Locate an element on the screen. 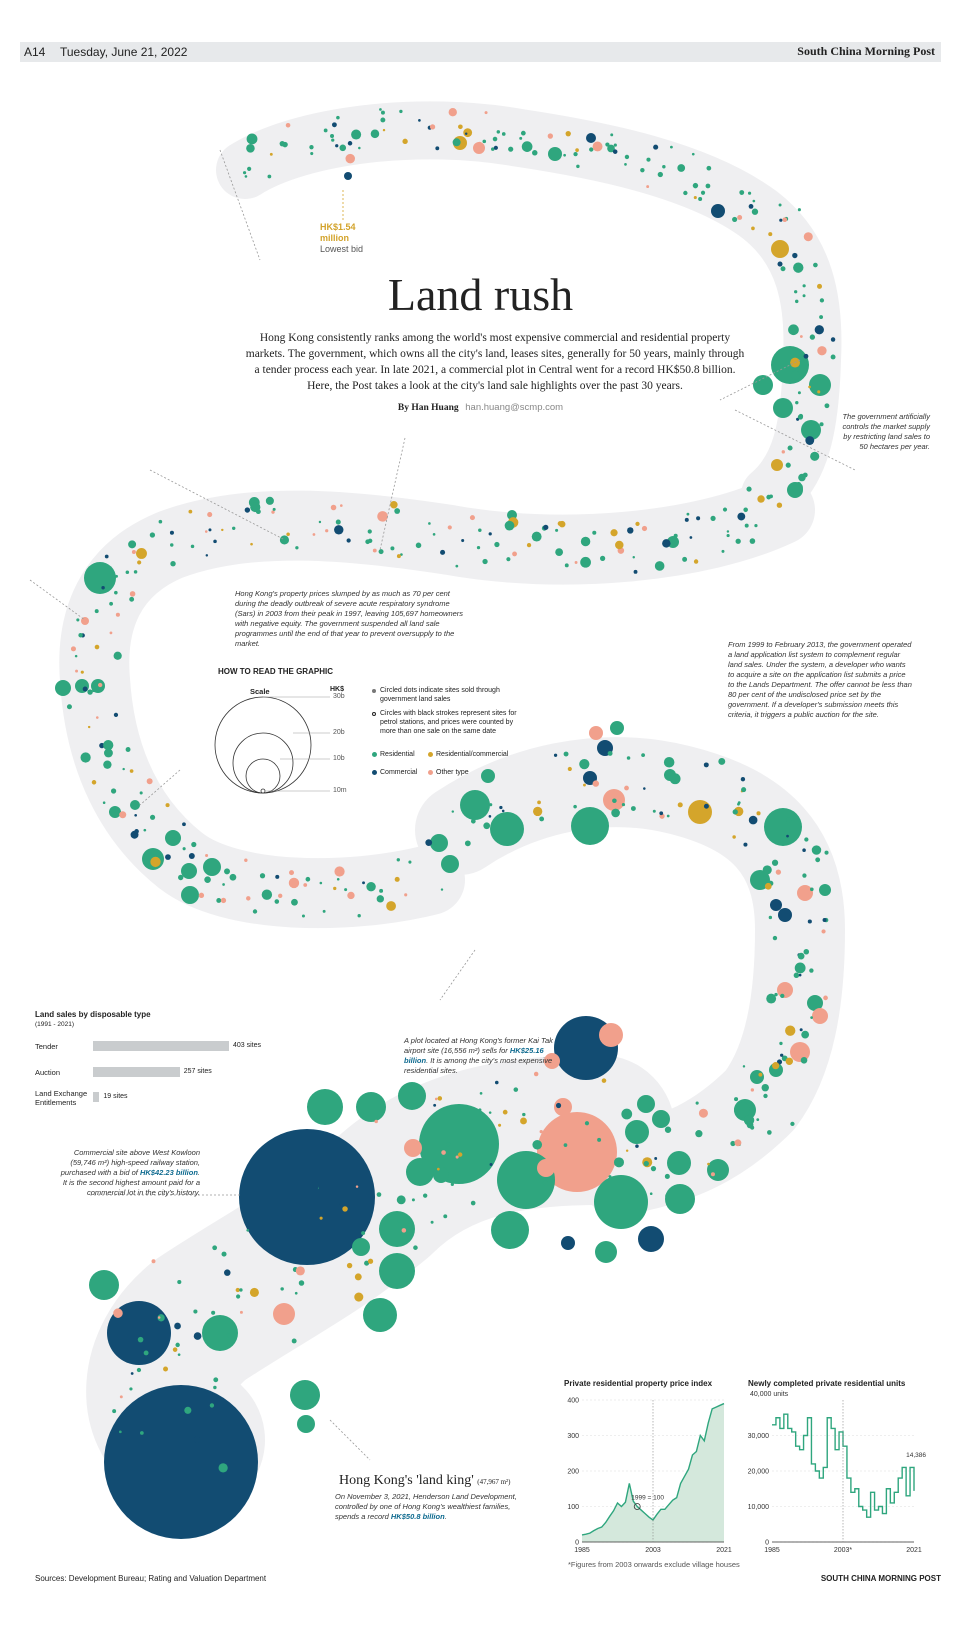 The image size is (961, 1630). land-king-value: HK$50.8 billion is located at coordinates (417, 1516).